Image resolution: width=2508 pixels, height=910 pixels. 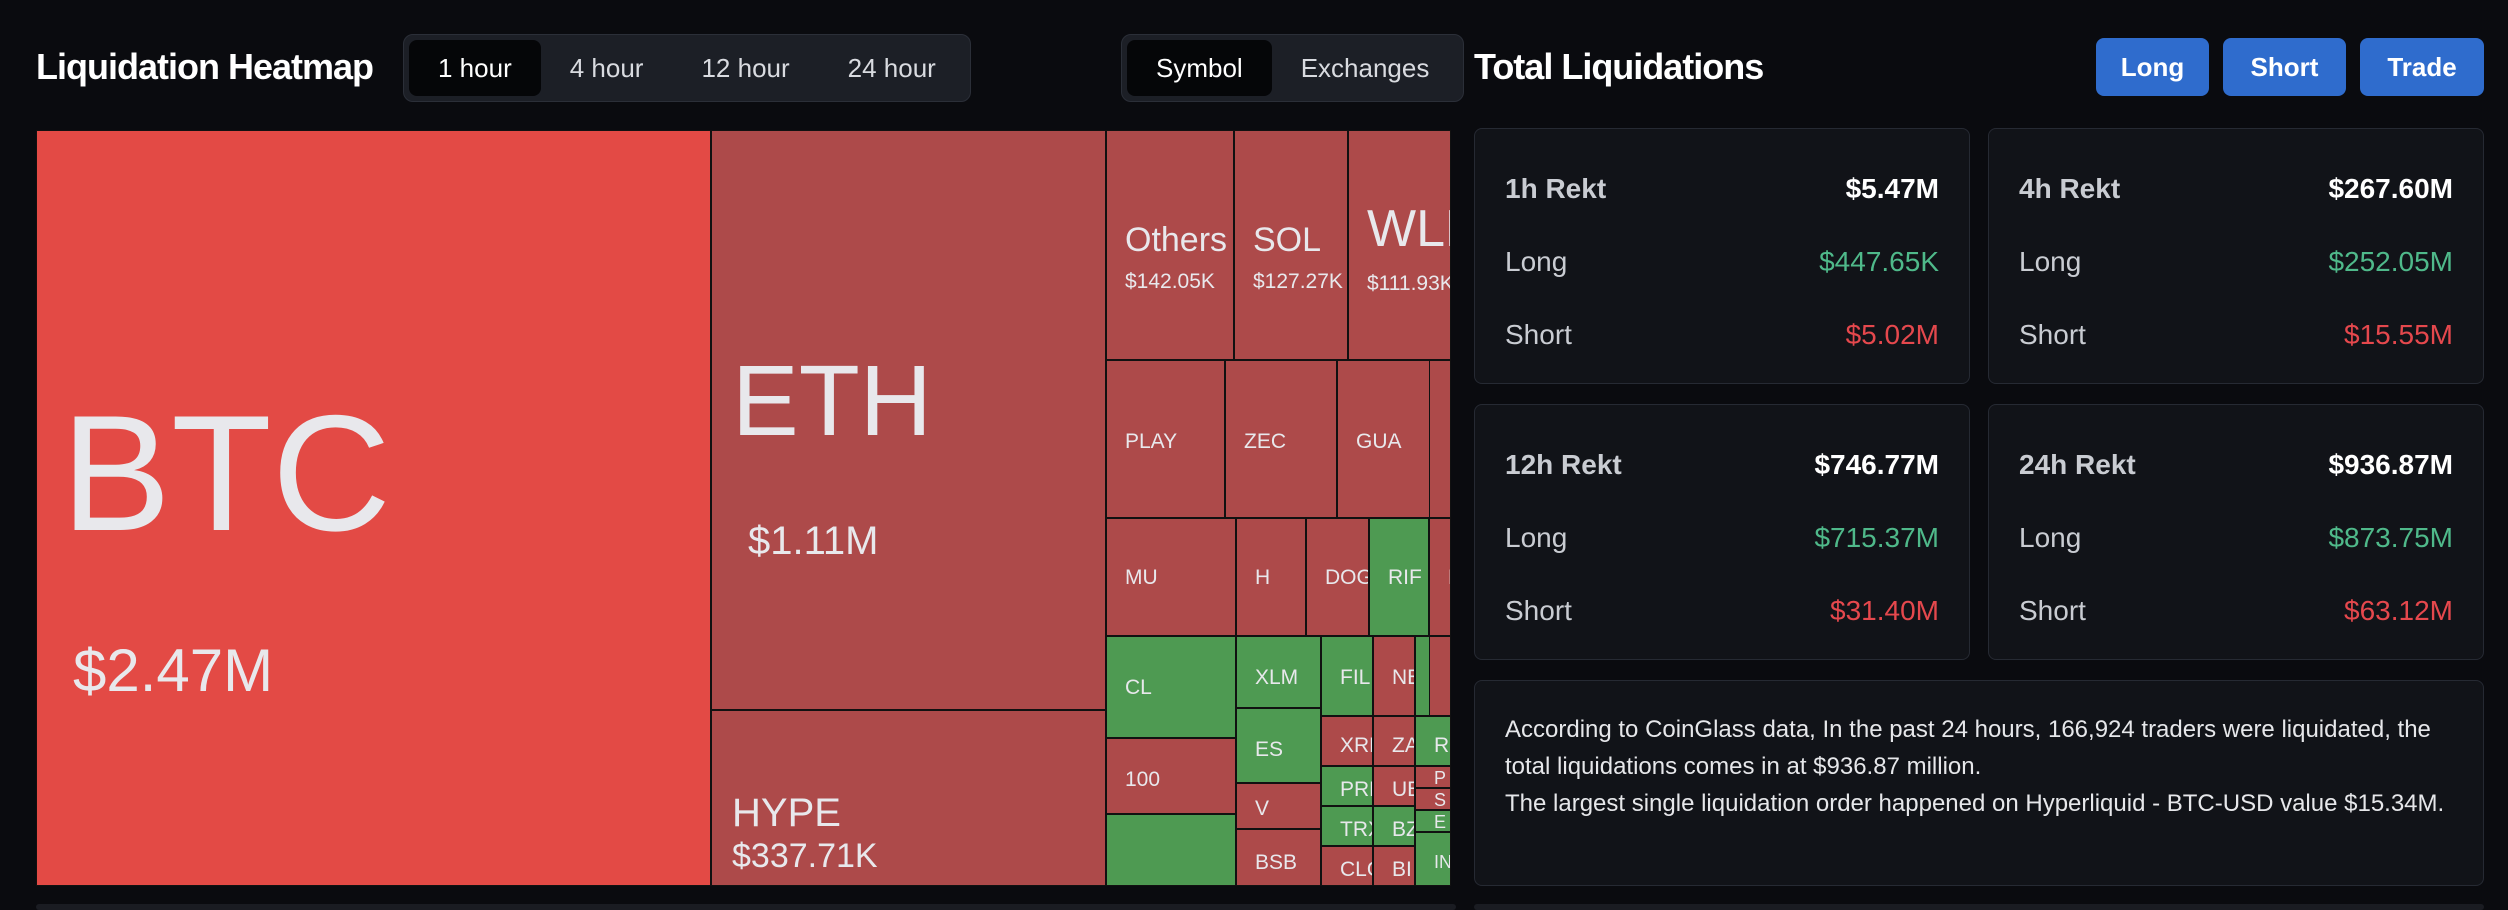 What do you see at coordinates (786, 813) in the screenshot?
I see `heatmap-cell-symbol: HYPE` at bounding box center [786, 813].